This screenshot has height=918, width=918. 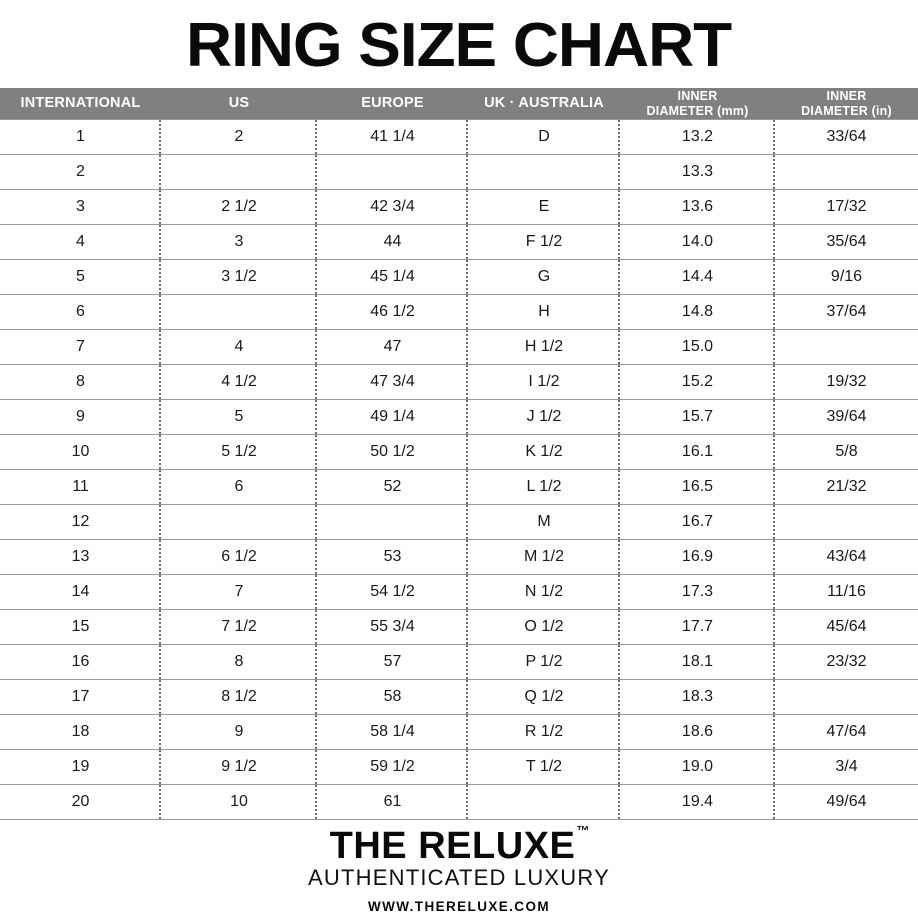 What do you see at coordinates (846, 382) in the screenshot?
I see `cell-inner-diameter-in: 19/32` at bounding box center [846, 382].